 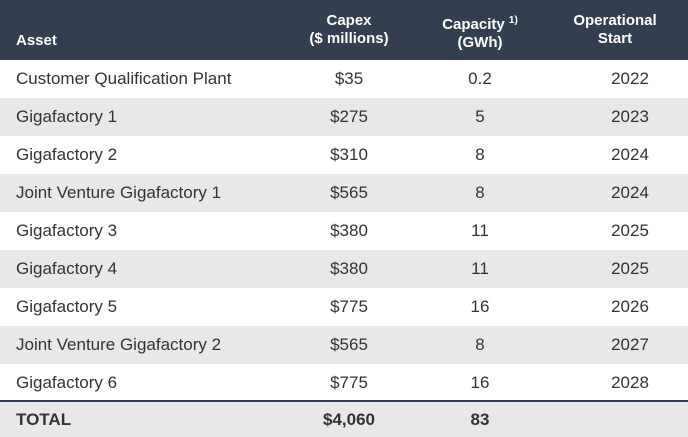 What do you see at coordinates (124, 78) in the screenshot?
I see `cell: Customer Qualification Plant` at bounding box center [124, 78].